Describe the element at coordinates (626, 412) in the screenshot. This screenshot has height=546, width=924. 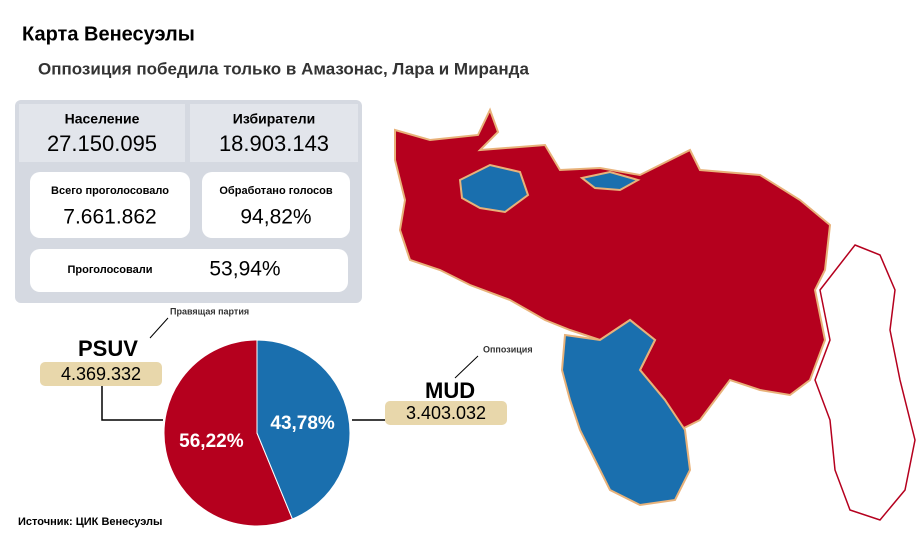
I see `region-amazonas` at that location.